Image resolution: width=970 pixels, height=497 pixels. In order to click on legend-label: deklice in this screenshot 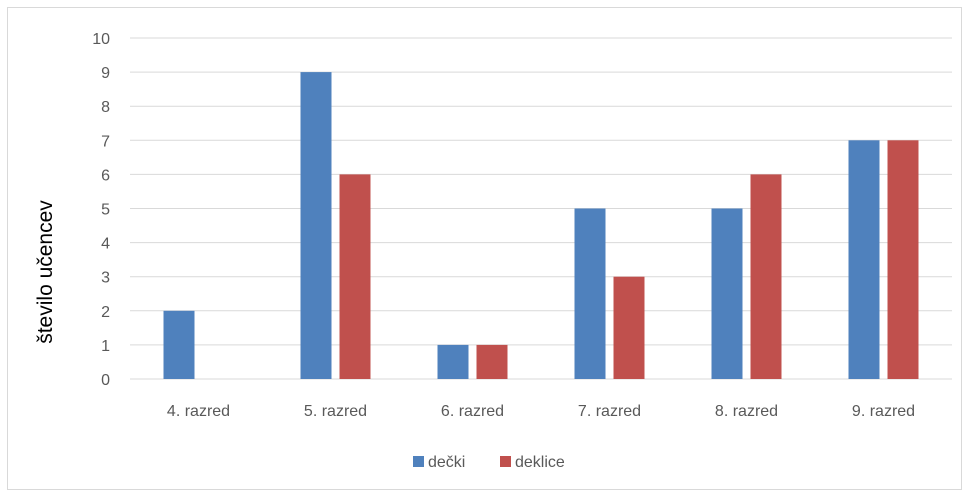, I will do `click(540, 462)`.